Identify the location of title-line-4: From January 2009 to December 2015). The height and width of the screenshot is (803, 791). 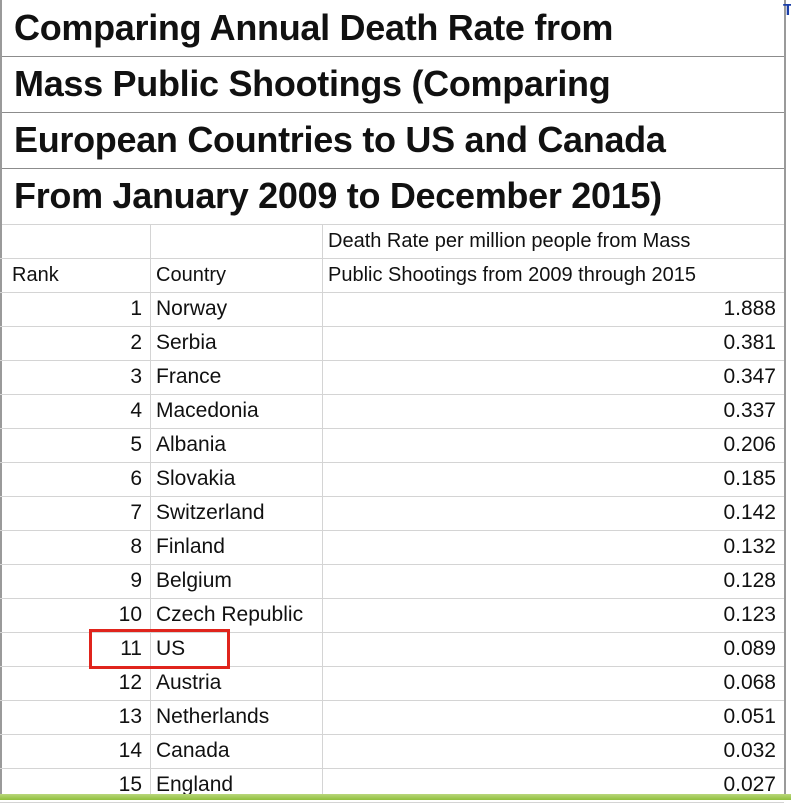
(338, 195).